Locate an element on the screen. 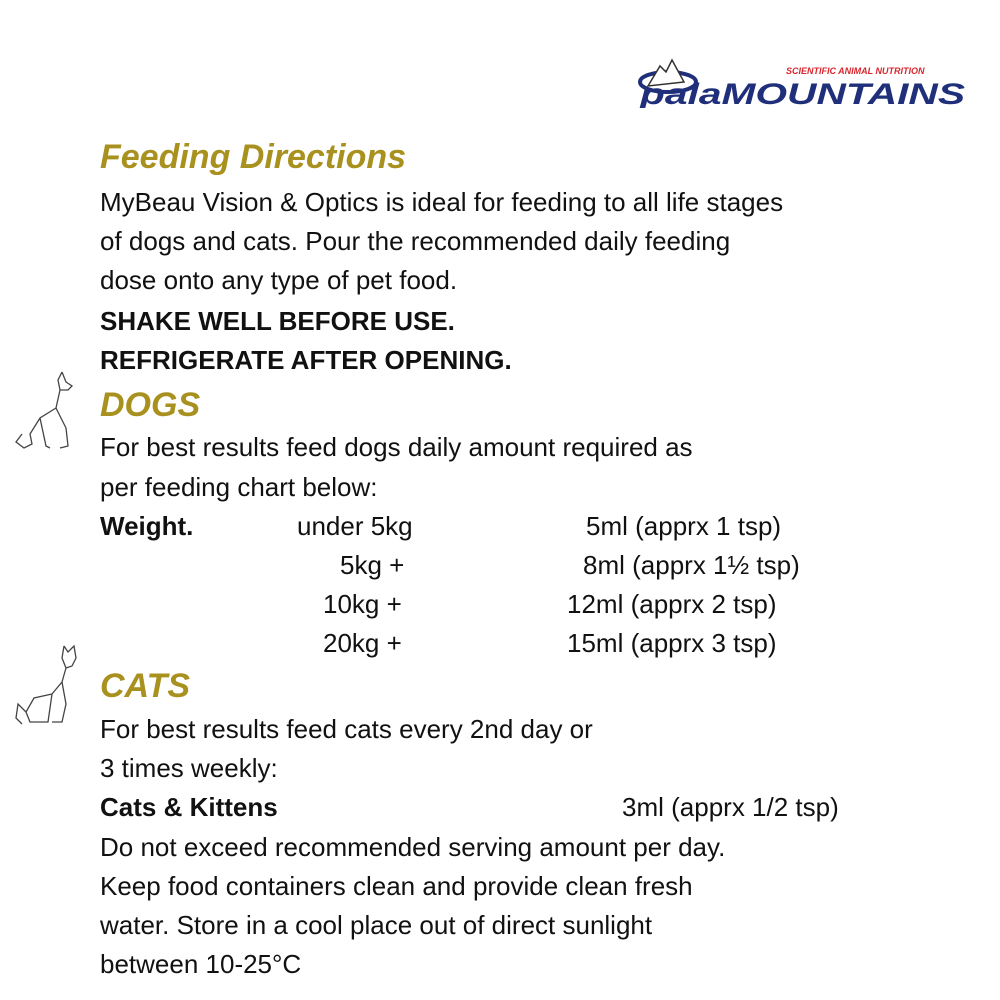 This screenshot has width=1000, height=1000. dog-dose: 12ml (apprx 2 tsp) is located at coordinates (672, 604).